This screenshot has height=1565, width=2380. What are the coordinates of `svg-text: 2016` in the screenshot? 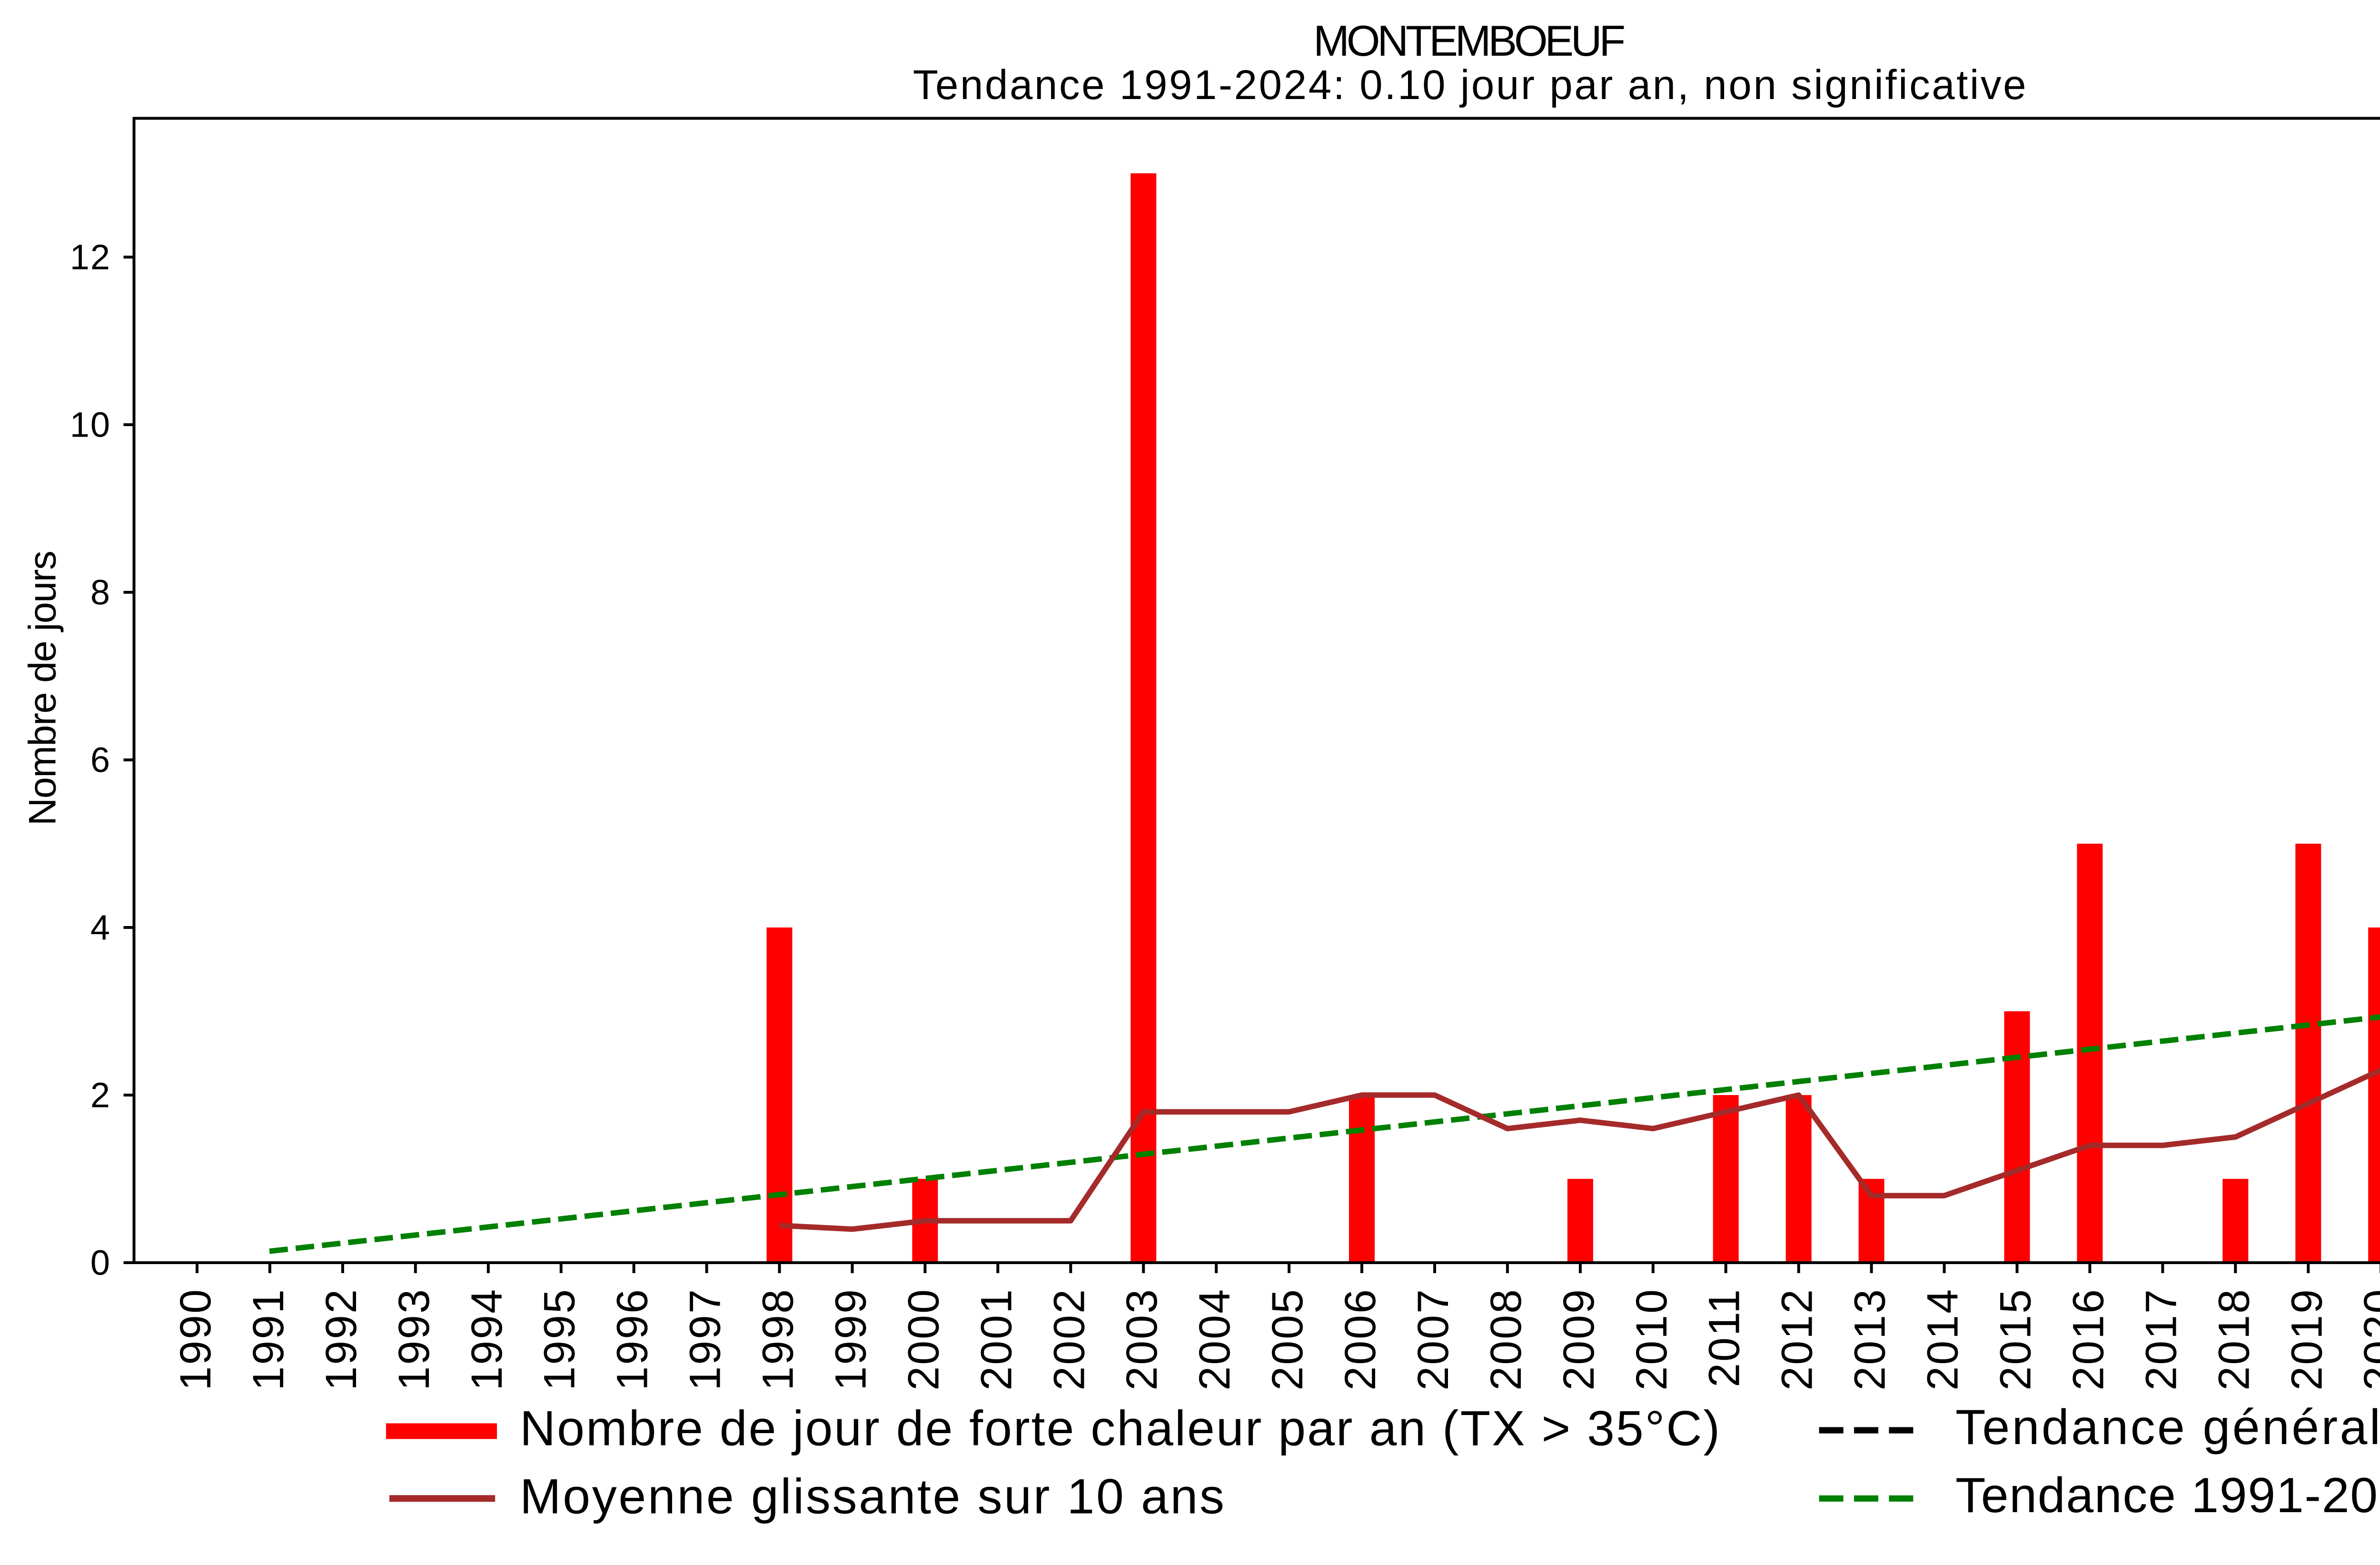 It's located at (2088, 1339).